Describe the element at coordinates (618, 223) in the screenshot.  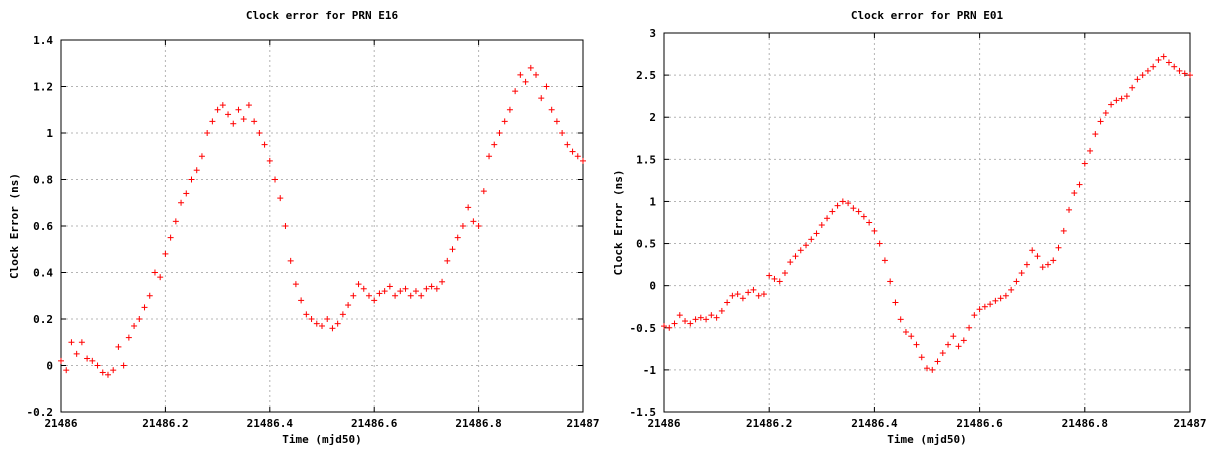
I see `y-axis-label: Clock Error (ns)` at that location.